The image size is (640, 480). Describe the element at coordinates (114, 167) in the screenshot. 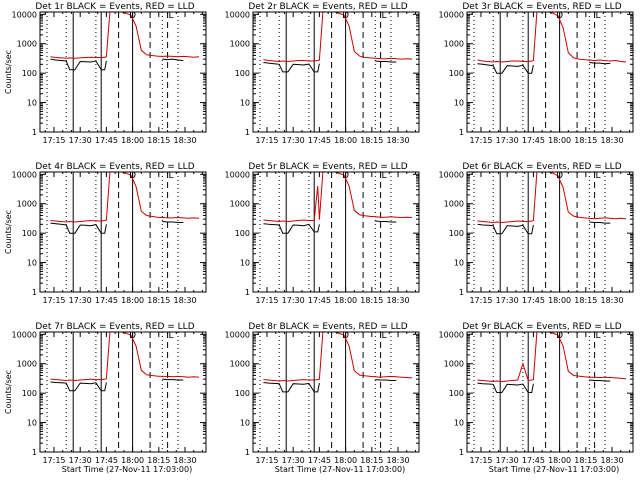

I see `panel-title: Det 4r BLACK = Events, RED = LLD` at that location.